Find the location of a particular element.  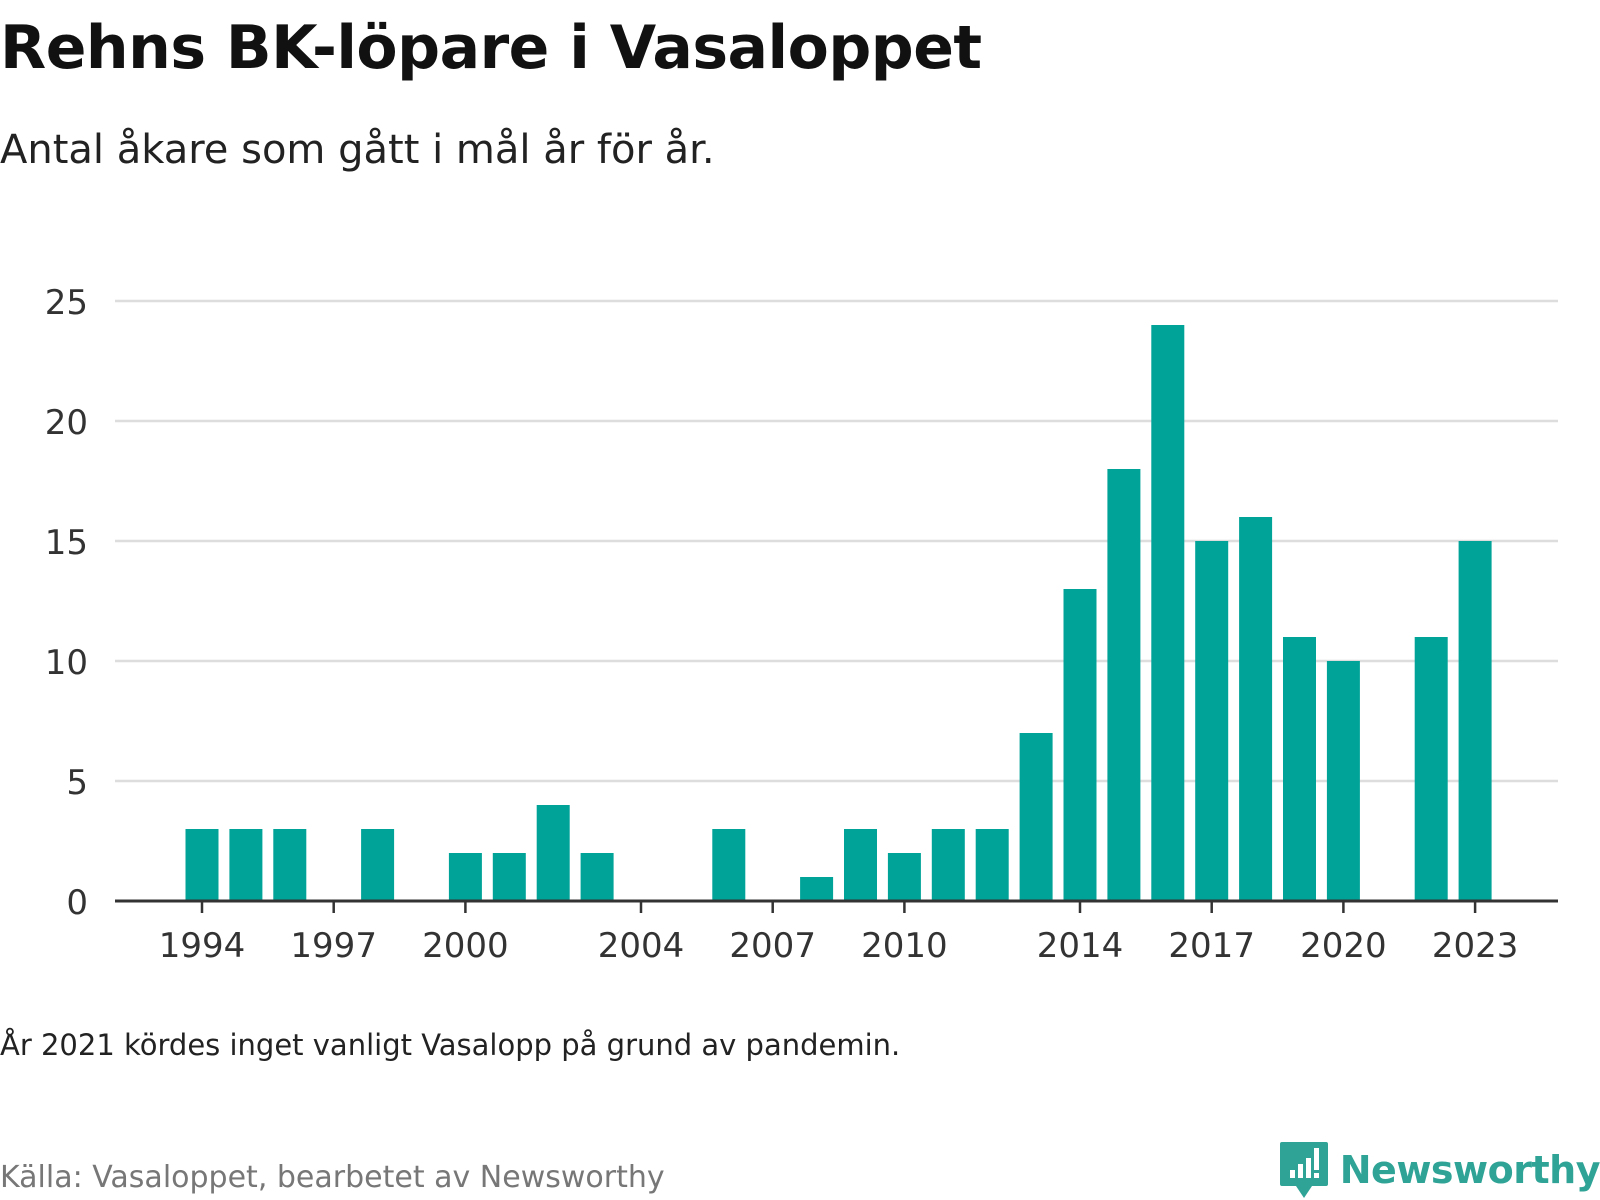

bar-2019 is located at coordinates (1299, 769).